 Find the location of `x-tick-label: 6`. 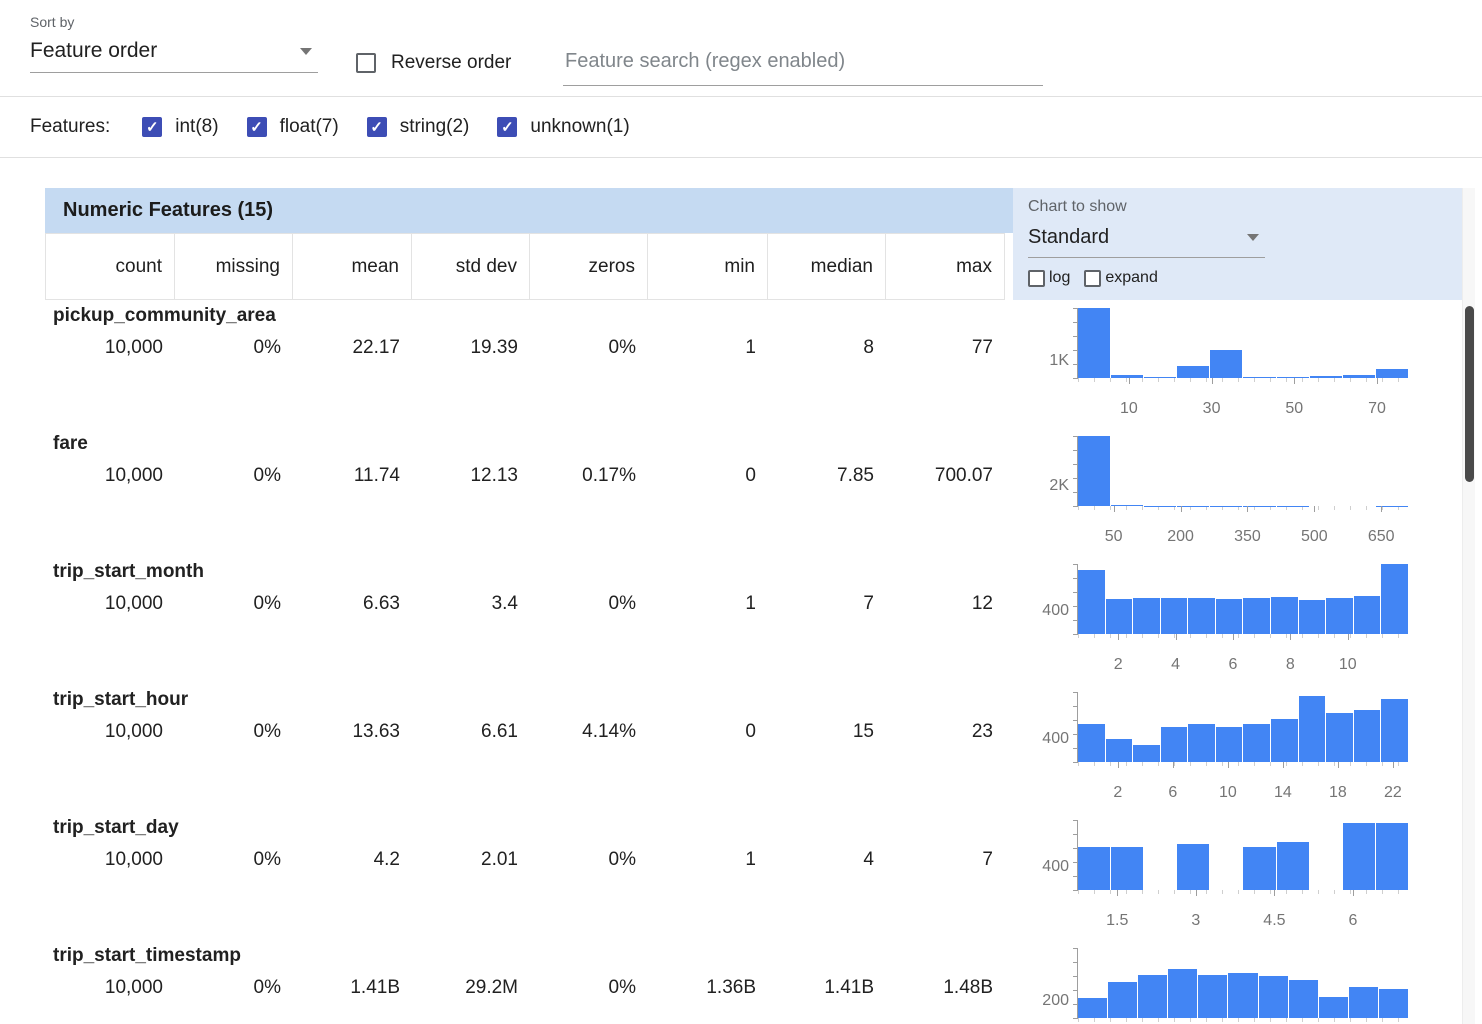

x-tick-label: 6 is located at coordinates (1353, 920).